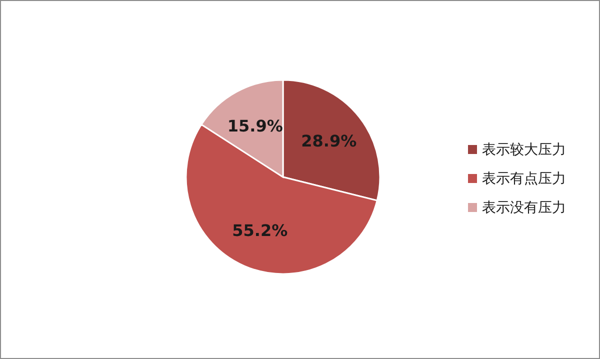 Image resolution: width=600 pixels, height=359 pixels. I want to click on data-label: 28.9%, so click(329, 141).